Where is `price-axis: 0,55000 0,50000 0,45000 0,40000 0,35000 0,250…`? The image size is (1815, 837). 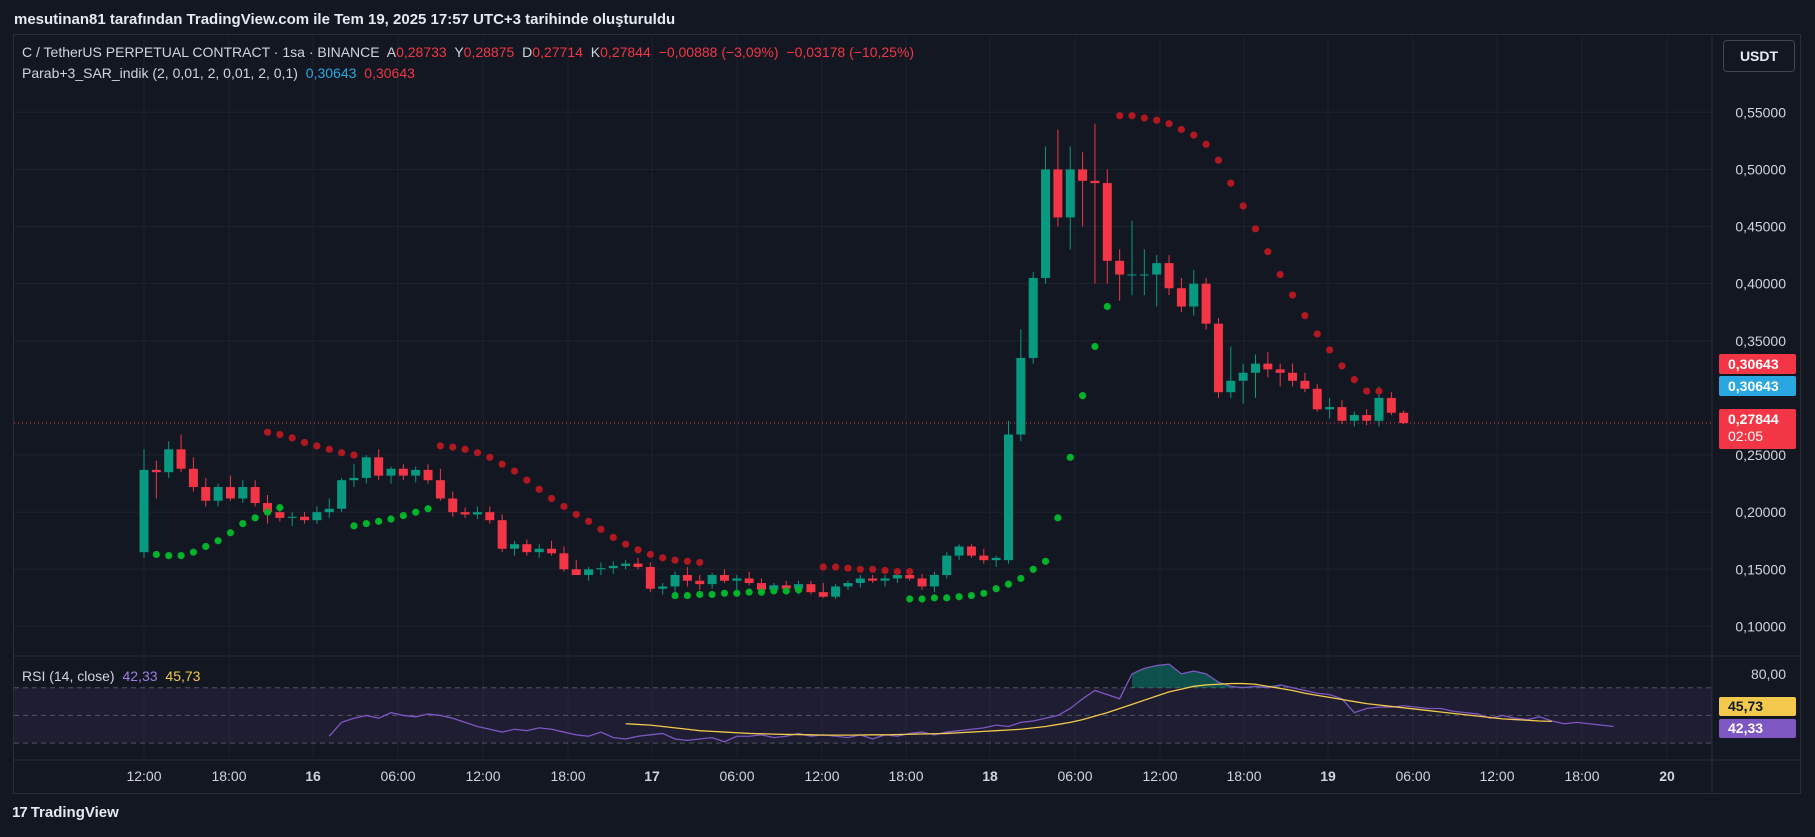
price-axis: 0,55000 0,50000 0,45000 0,40000 0,35000 0,250… is located at coordinates (1760, 369).